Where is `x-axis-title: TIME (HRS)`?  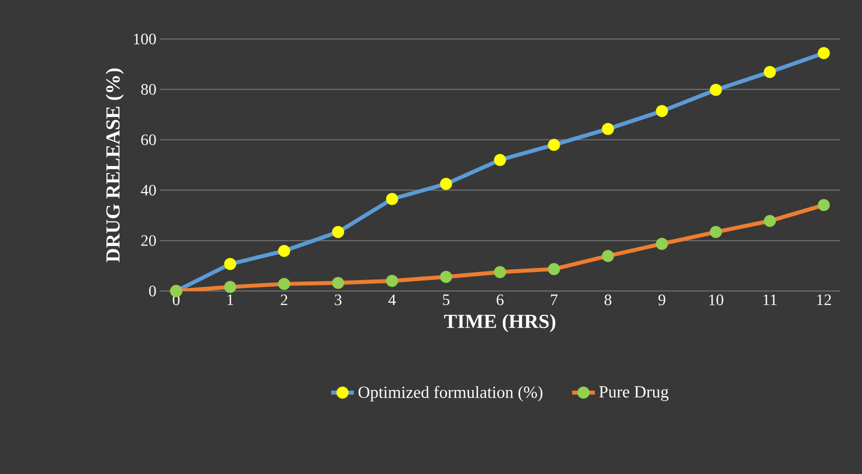
x-axis-title: TIME (HRS) is located at coordinates (500, 323).